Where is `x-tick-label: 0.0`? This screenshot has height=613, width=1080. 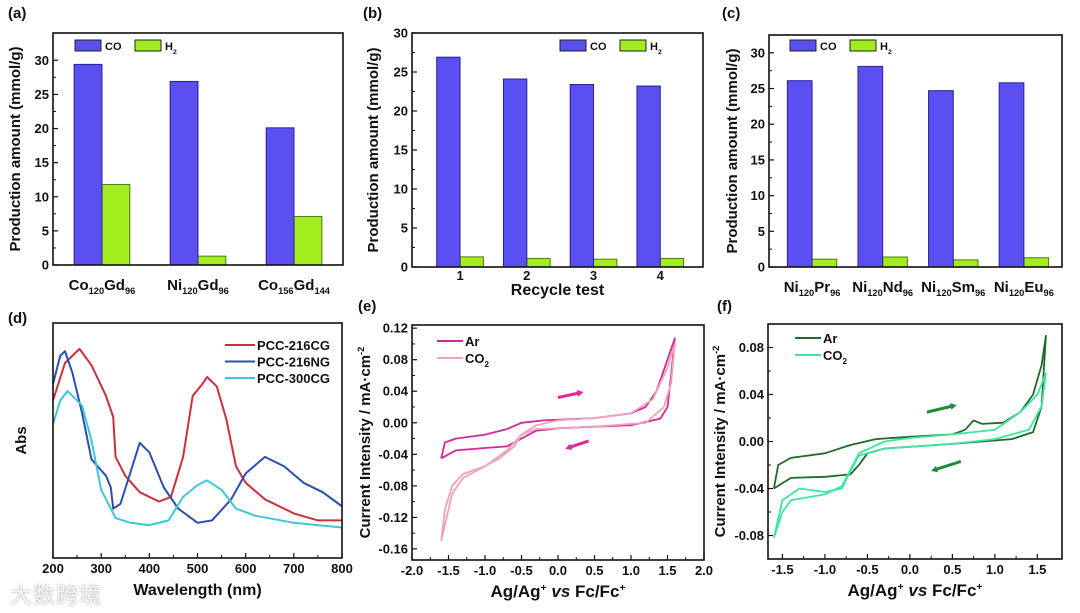 x-tick-label: 0.0 is located at coordinates (910, 569).